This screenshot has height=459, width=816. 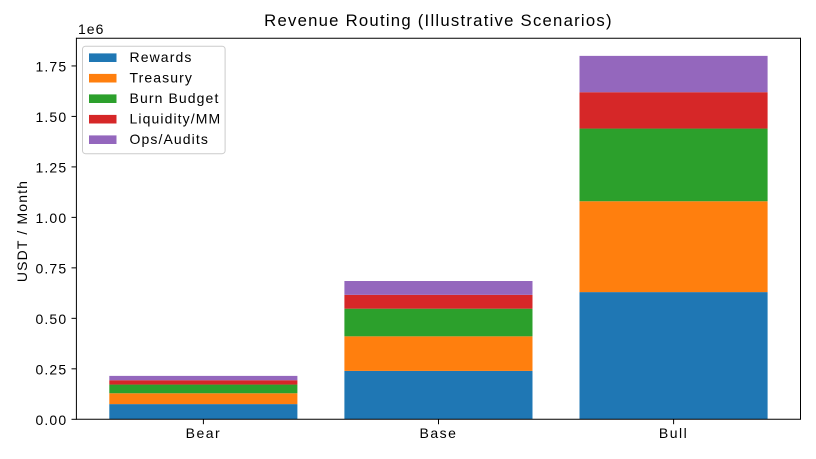 I want to click on svg-text: 1.00, so click(x=51, y=218).